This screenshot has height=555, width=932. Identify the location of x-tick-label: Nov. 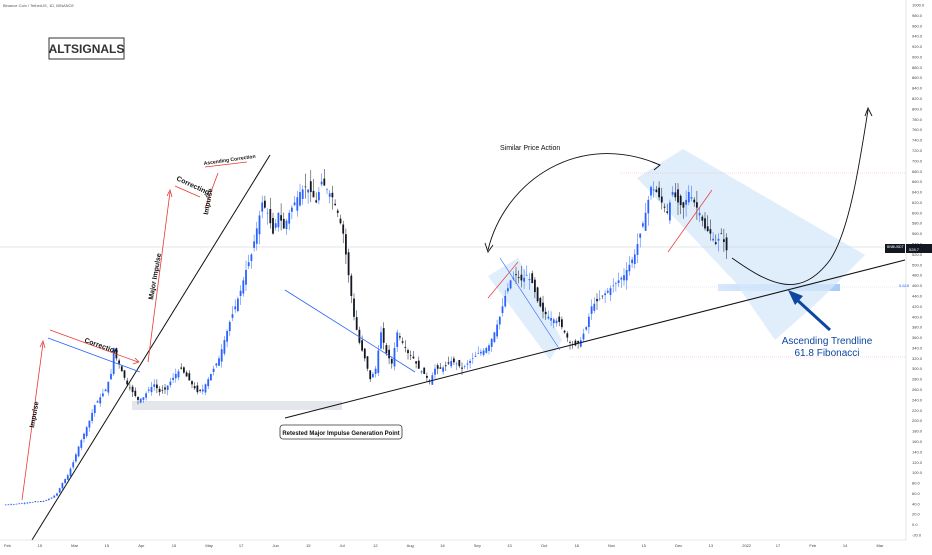
(611, 545).